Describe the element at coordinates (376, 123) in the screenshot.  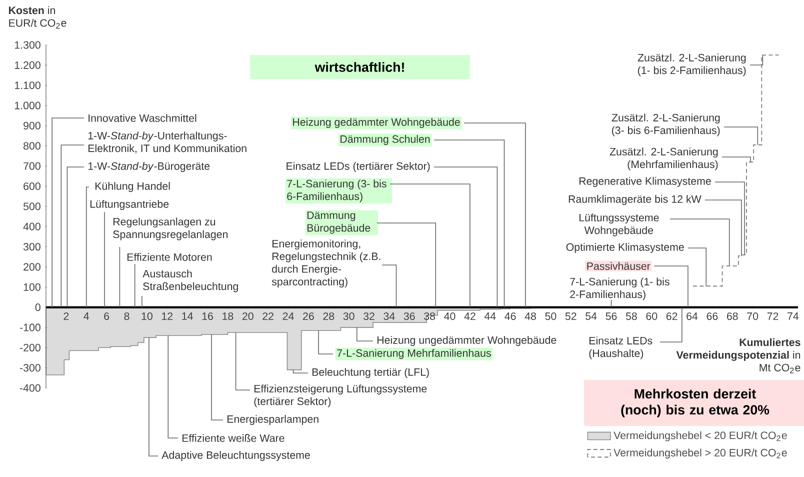
I see `annotation: Heizung gedämmter Wohngebäude` at that location.